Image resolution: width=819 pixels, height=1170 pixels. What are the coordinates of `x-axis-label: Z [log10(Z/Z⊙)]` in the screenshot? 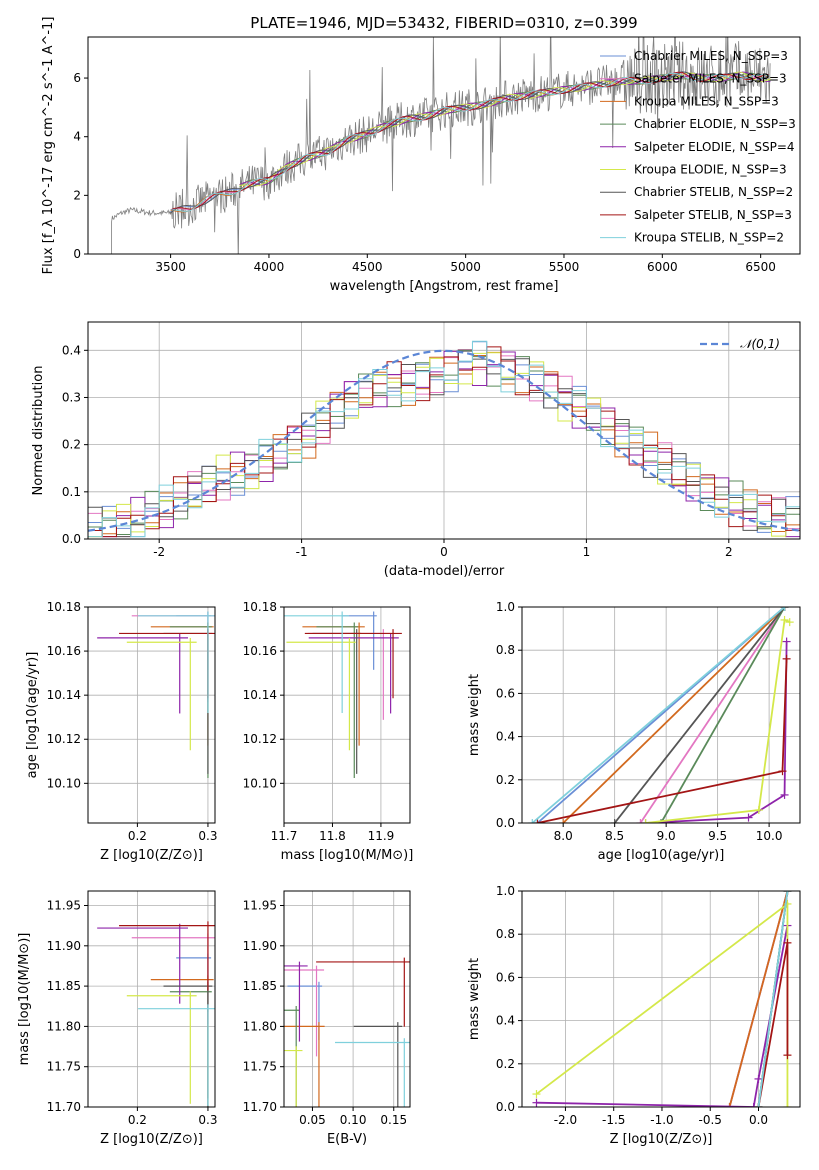 It's located at (151, 855).